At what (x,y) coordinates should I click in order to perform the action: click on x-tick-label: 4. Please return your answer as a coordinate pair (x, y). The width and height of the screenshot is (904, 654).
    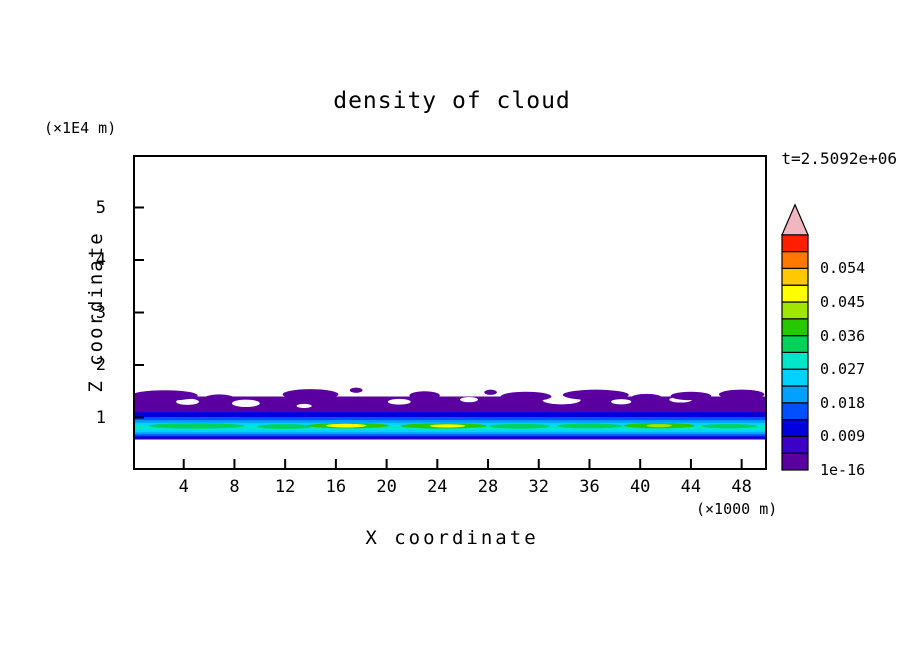
    Looking at the image, I should click on (183, 487).